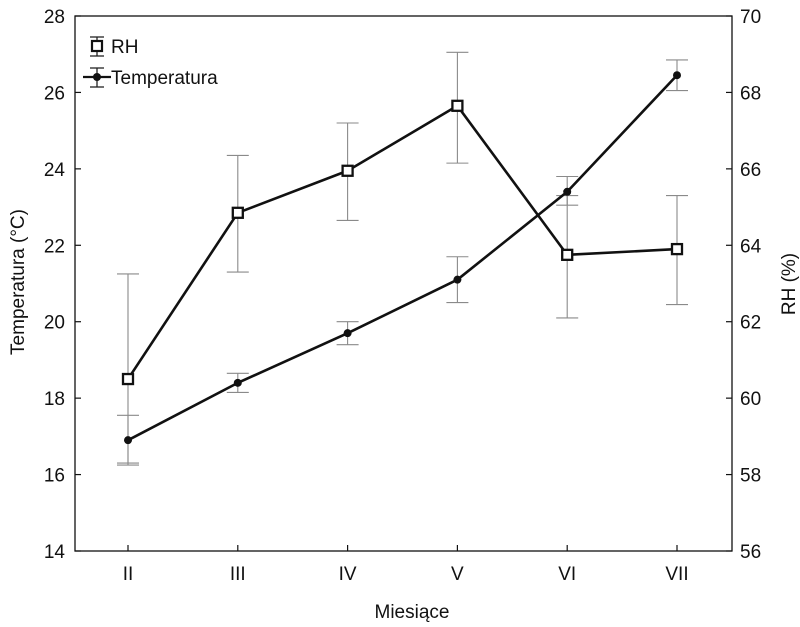  Describe the element at coordinates (54, 246) in the screenshot. I see `left-y-tick-label: 22` at that location.